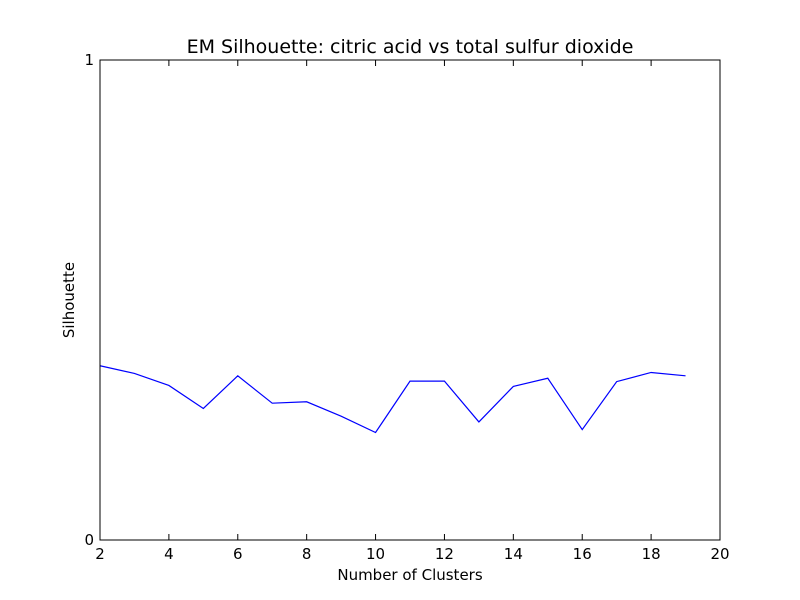 The height and width of the screenshot is (600, 800). I want to click on y-tick-label: 1, so click(89, 60).